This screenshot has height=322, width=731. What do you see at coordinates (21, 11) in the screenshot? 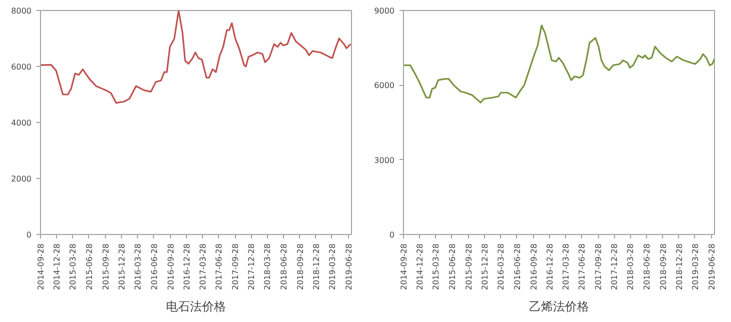
I see `y-tick-label: 8000` at bounding box center [21, 11].